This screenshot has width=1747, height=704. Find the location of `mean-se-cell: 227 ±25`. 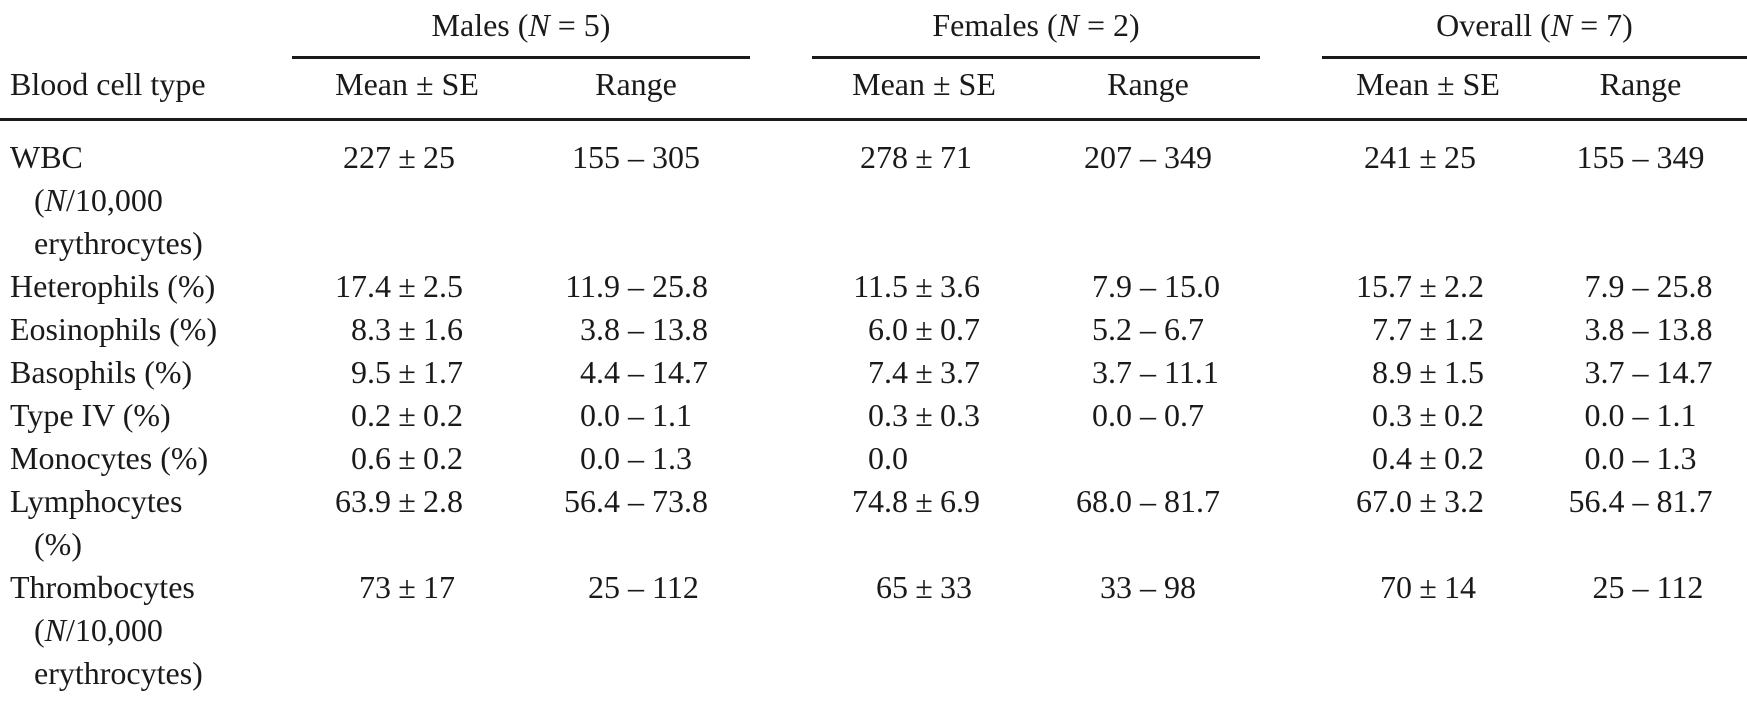

mean-se-cell: 227 ±25 is located at coordinates (399, 156).